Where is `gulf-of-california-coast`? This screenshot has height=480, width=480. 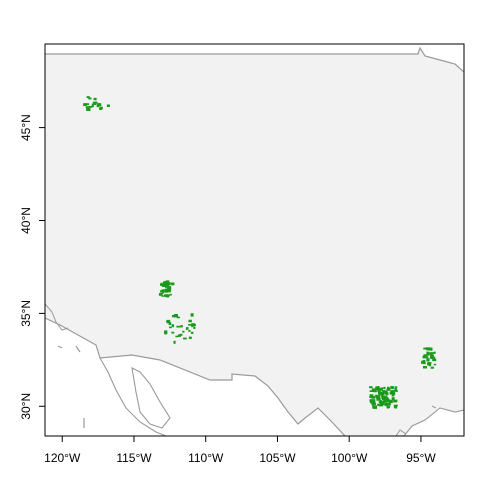 gulf-of-california-coast is located at coordinates (151, 398).